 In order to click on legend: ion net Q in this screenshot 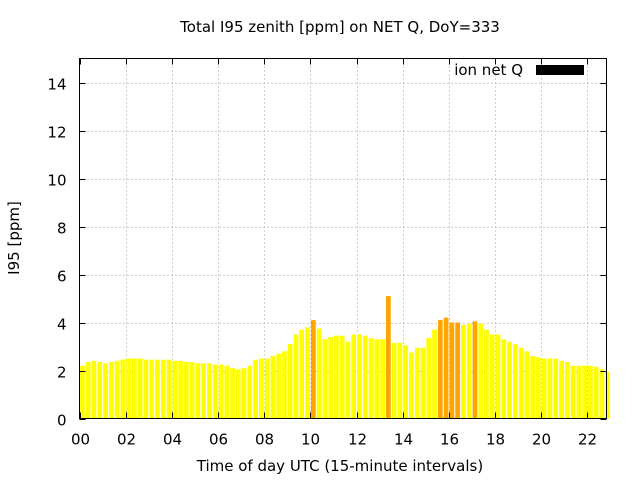, I will do `click(519, 70)`.